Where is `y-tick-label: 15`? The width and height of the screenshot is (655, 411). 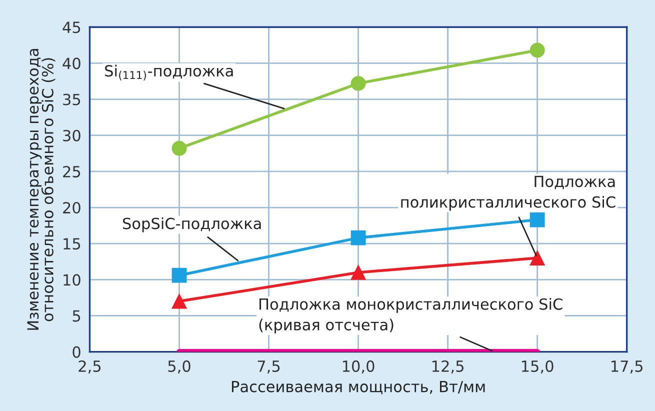
y-tick-label: 15 is located at coordinates (72, 244).